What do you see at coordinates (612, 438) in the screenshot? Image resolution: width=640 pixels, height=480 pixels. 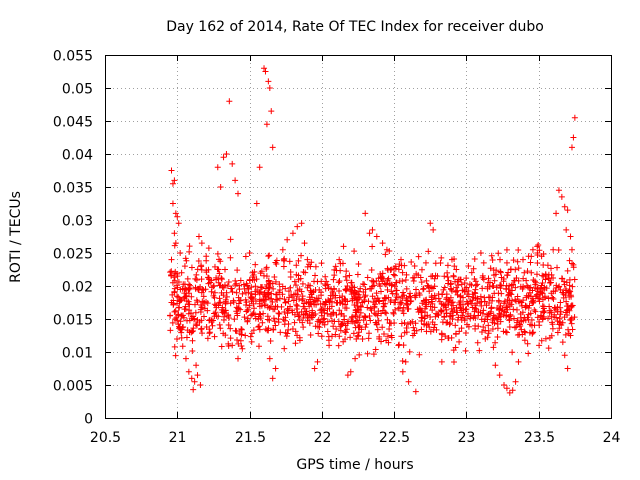 I see `x-tick-label: 24` at bounding box center [612, 438].